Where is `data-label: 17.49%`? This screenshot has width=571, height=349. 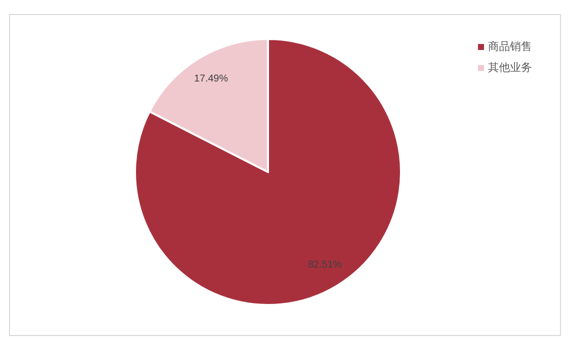 data-label: 17.49% is located at coordinates (211, 79).